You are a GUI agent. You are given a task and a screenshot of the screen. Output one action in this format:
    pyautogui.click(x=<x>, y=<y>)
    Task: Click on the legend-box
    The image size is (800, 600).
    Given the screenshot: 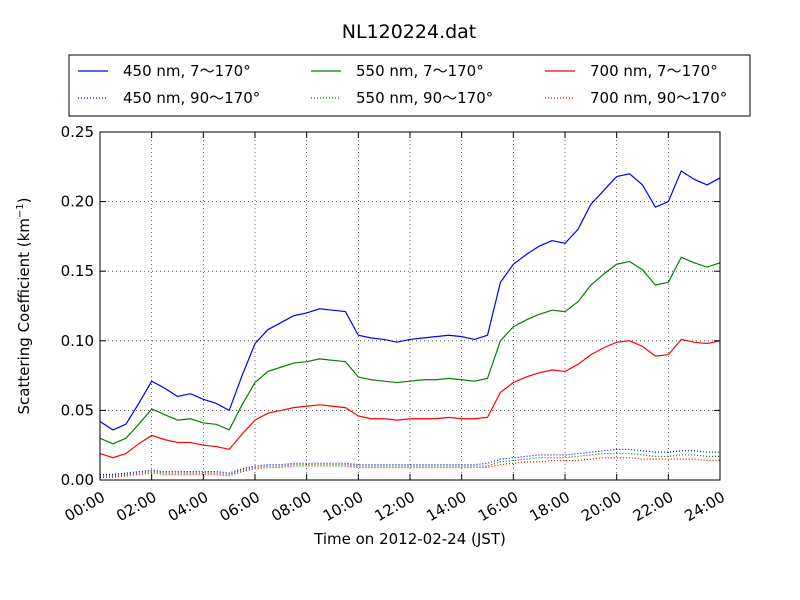 What is the action you would take?
    pyautogui.click(x=409, y=85)
    